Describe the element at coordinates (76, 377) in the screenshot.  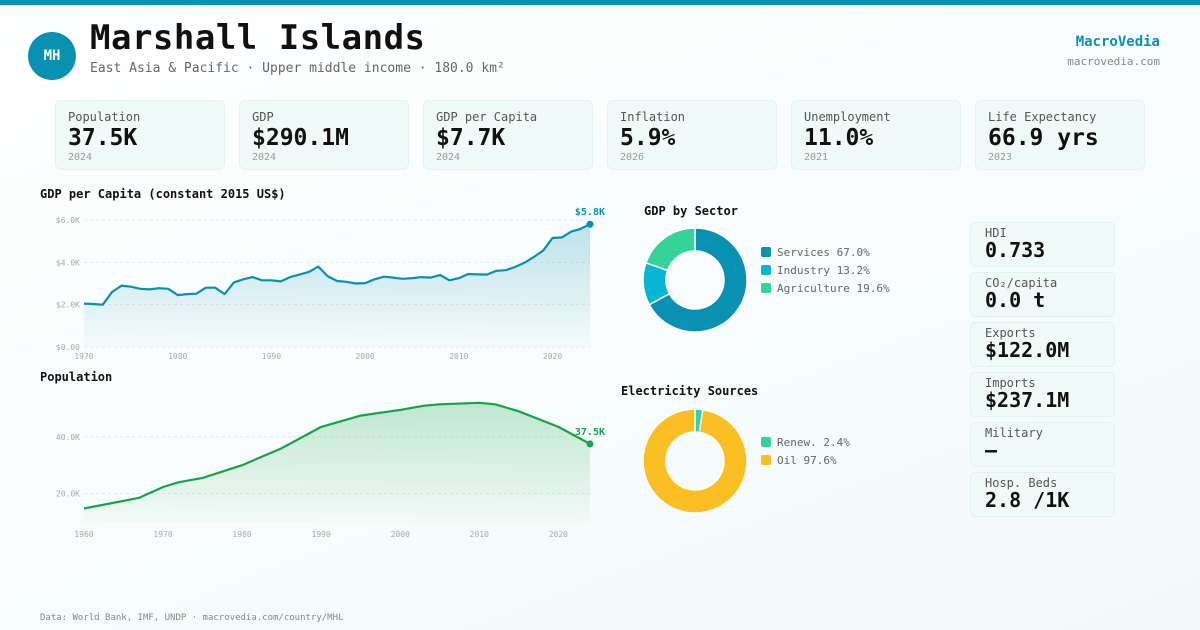
I see `population-chart-title: Population` at that location.